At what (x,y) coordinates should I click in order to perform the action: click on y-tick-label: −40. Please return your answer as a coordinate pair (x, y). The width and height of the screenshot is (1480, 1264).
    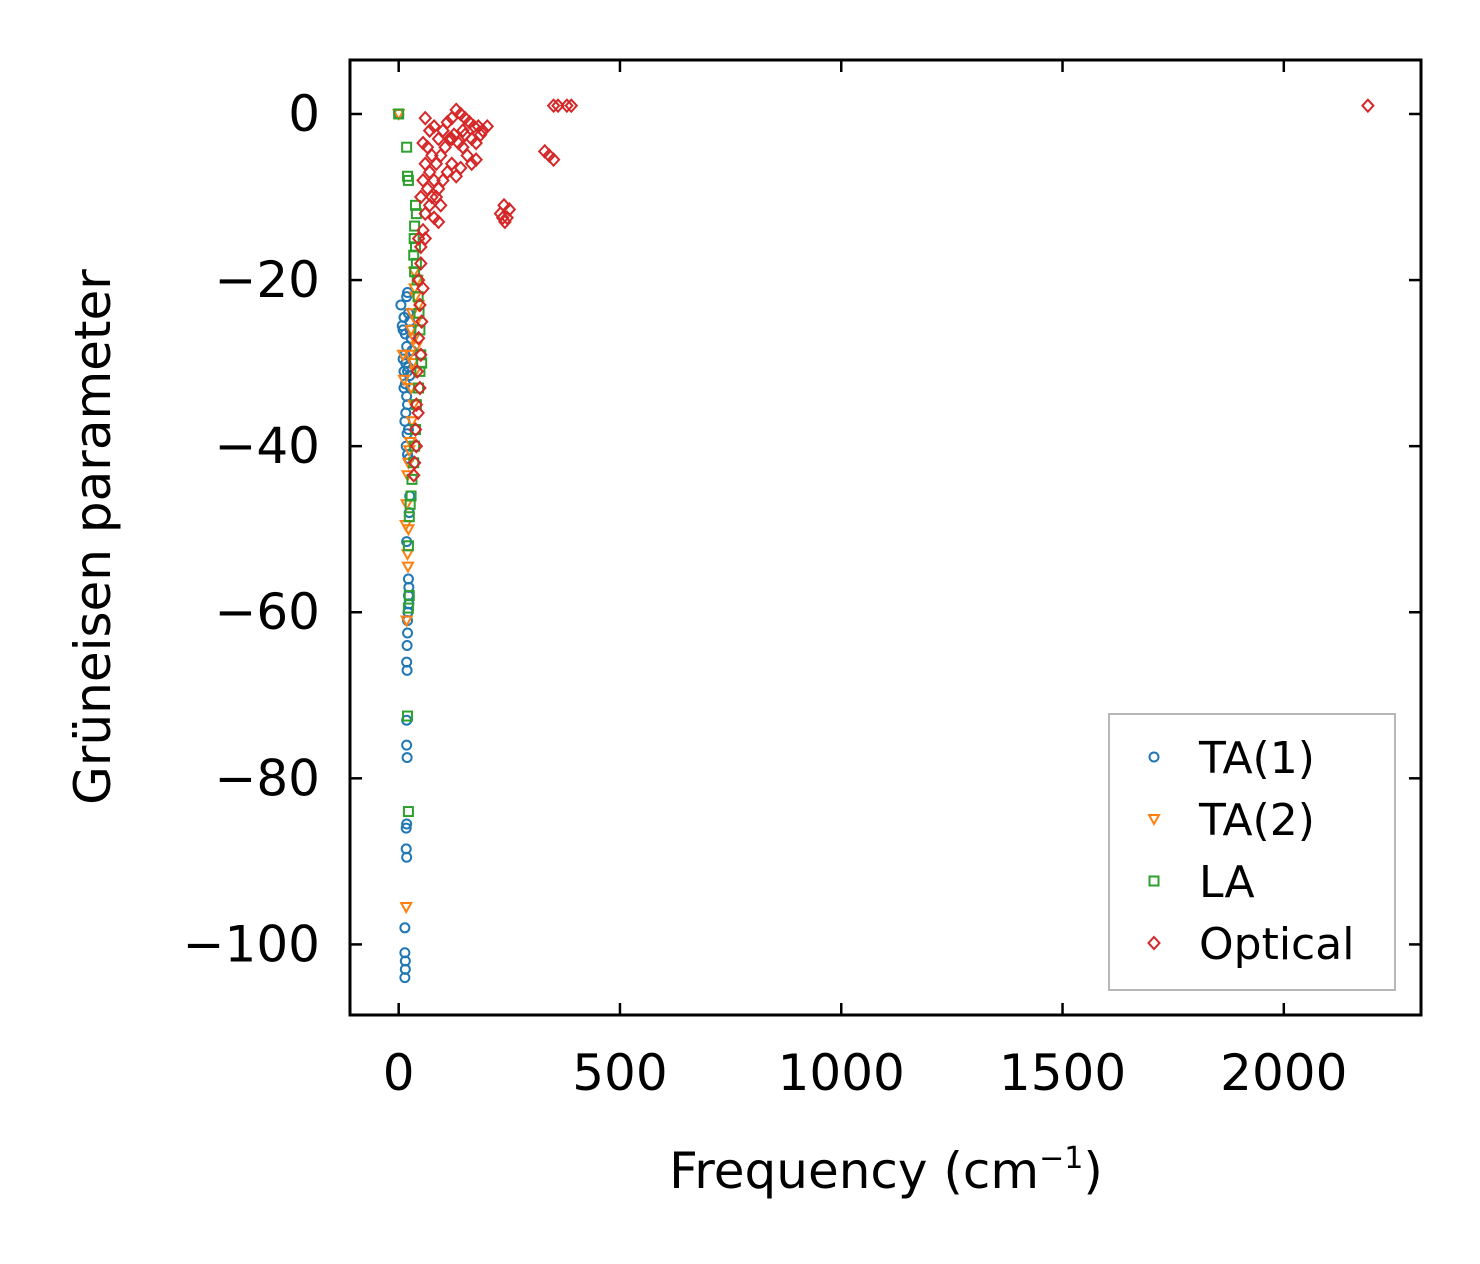
    Looking at the image, I should click on (267, 446).